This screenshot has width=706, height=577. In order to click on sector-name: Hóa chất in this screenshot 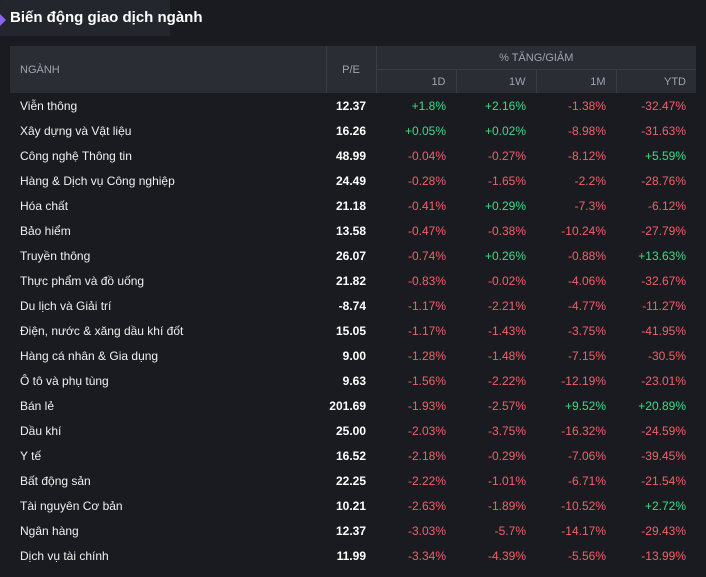, I will do `click(44, 205)`.